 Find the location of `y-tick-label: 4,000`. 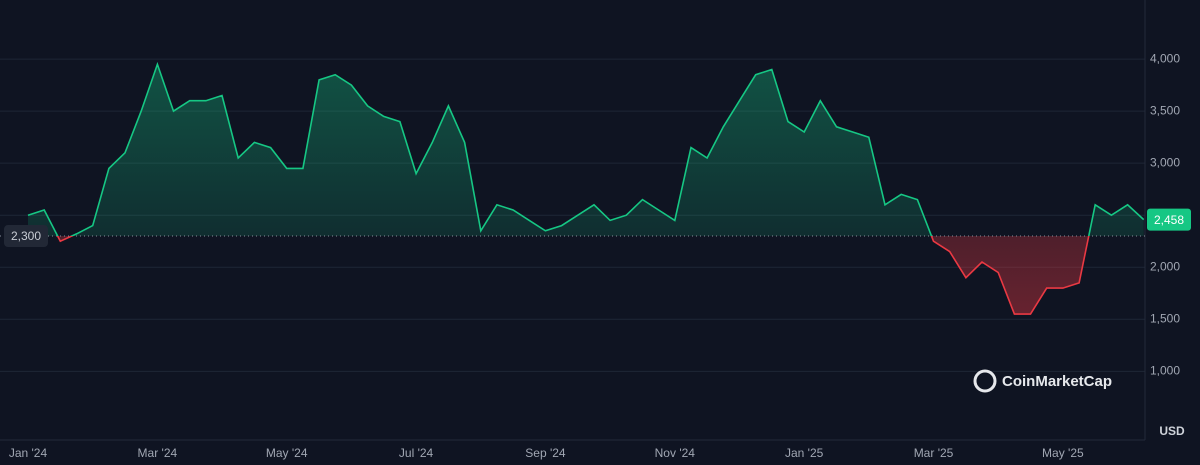

y-tick-label: 4,000 is located at coordinates (1165, 58).